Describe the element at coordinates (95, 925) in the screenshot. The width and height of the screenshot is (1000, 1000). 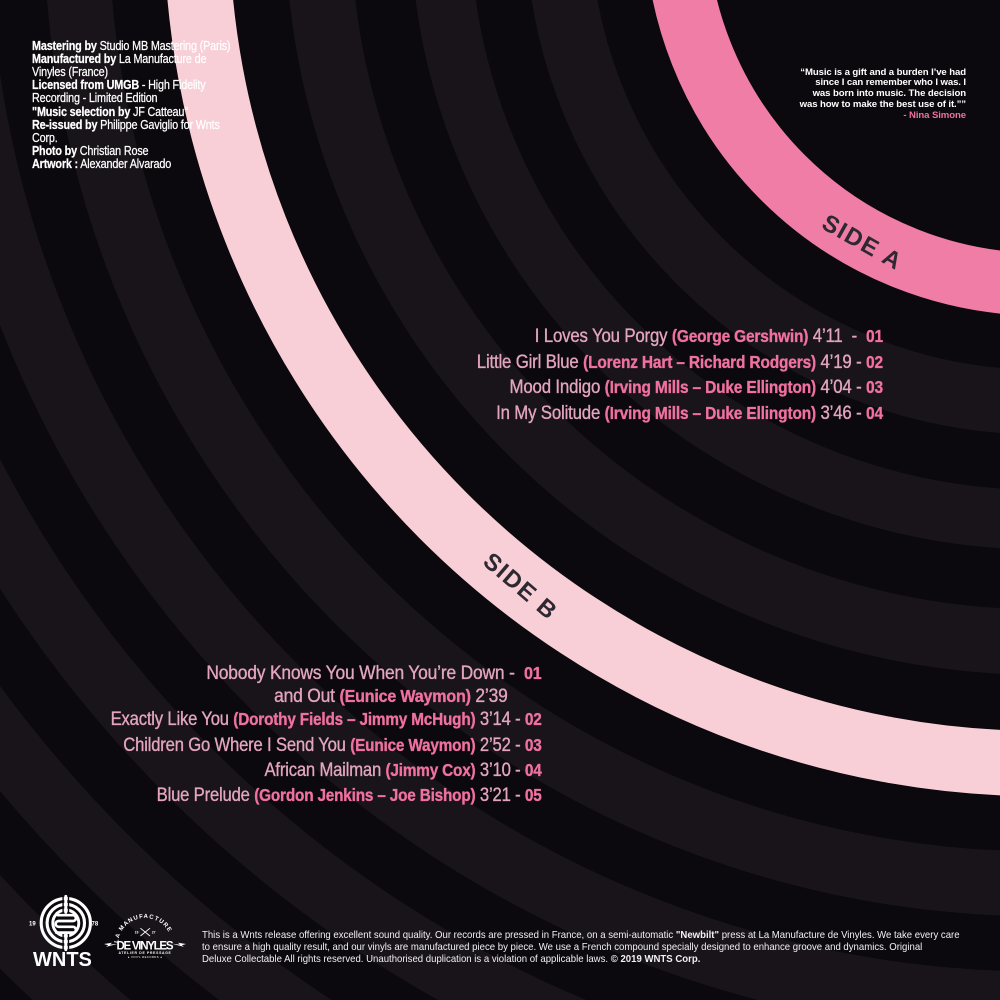
I see `svg-text: 78` at that location.